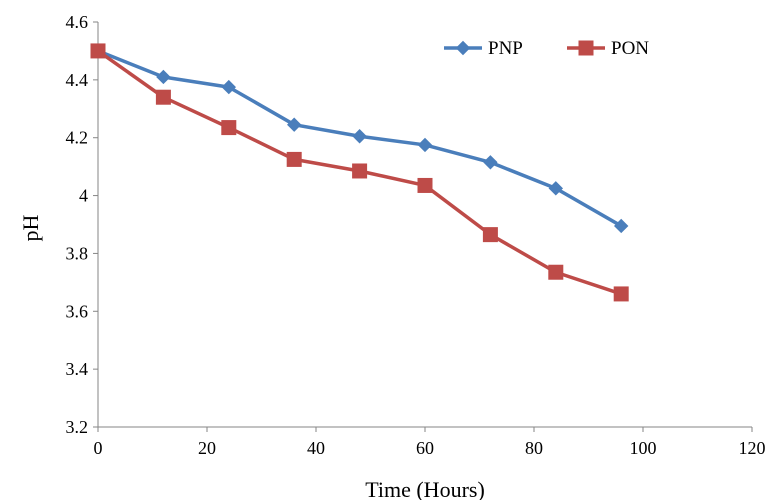  Describe the element at coordinates (483, 48) in the screenshot. I see `legend-item-pnp: PNP` at that location.